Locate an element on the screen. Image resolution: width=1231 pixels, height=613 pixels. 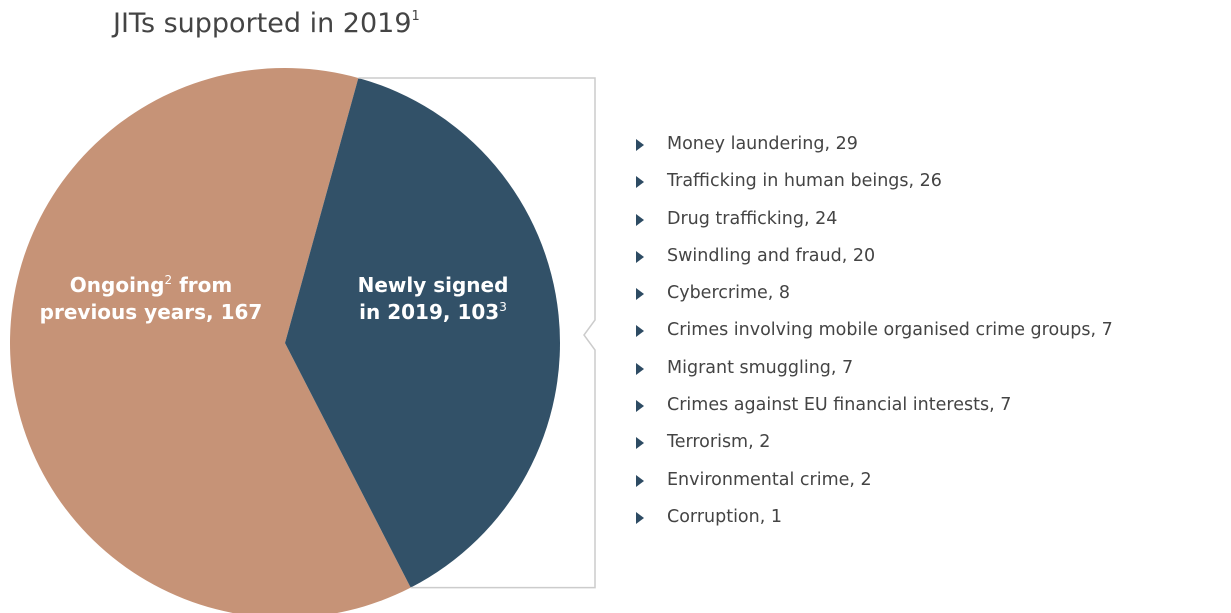
breakdown-label: Crimes against EU financial interests is located at coordinates (828, 405).